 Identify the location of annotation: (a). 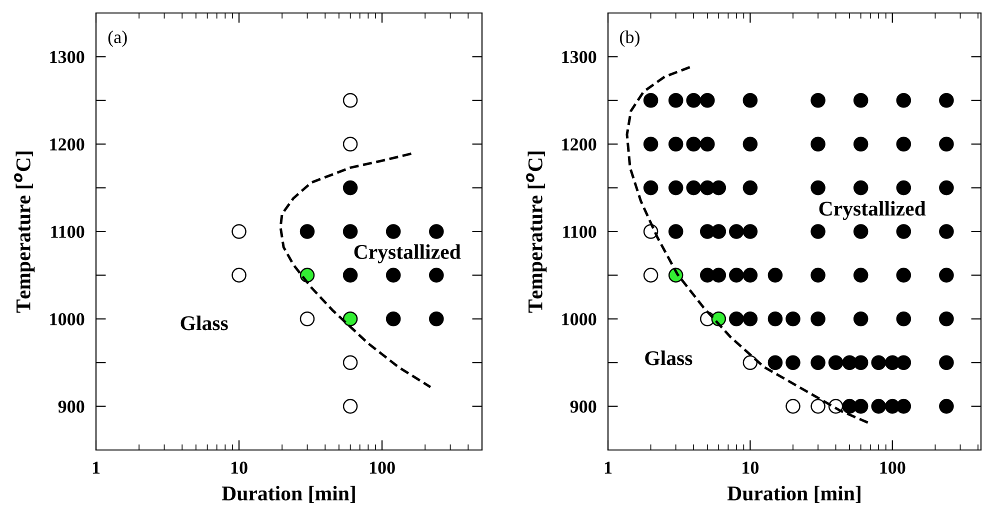
(117, 38).